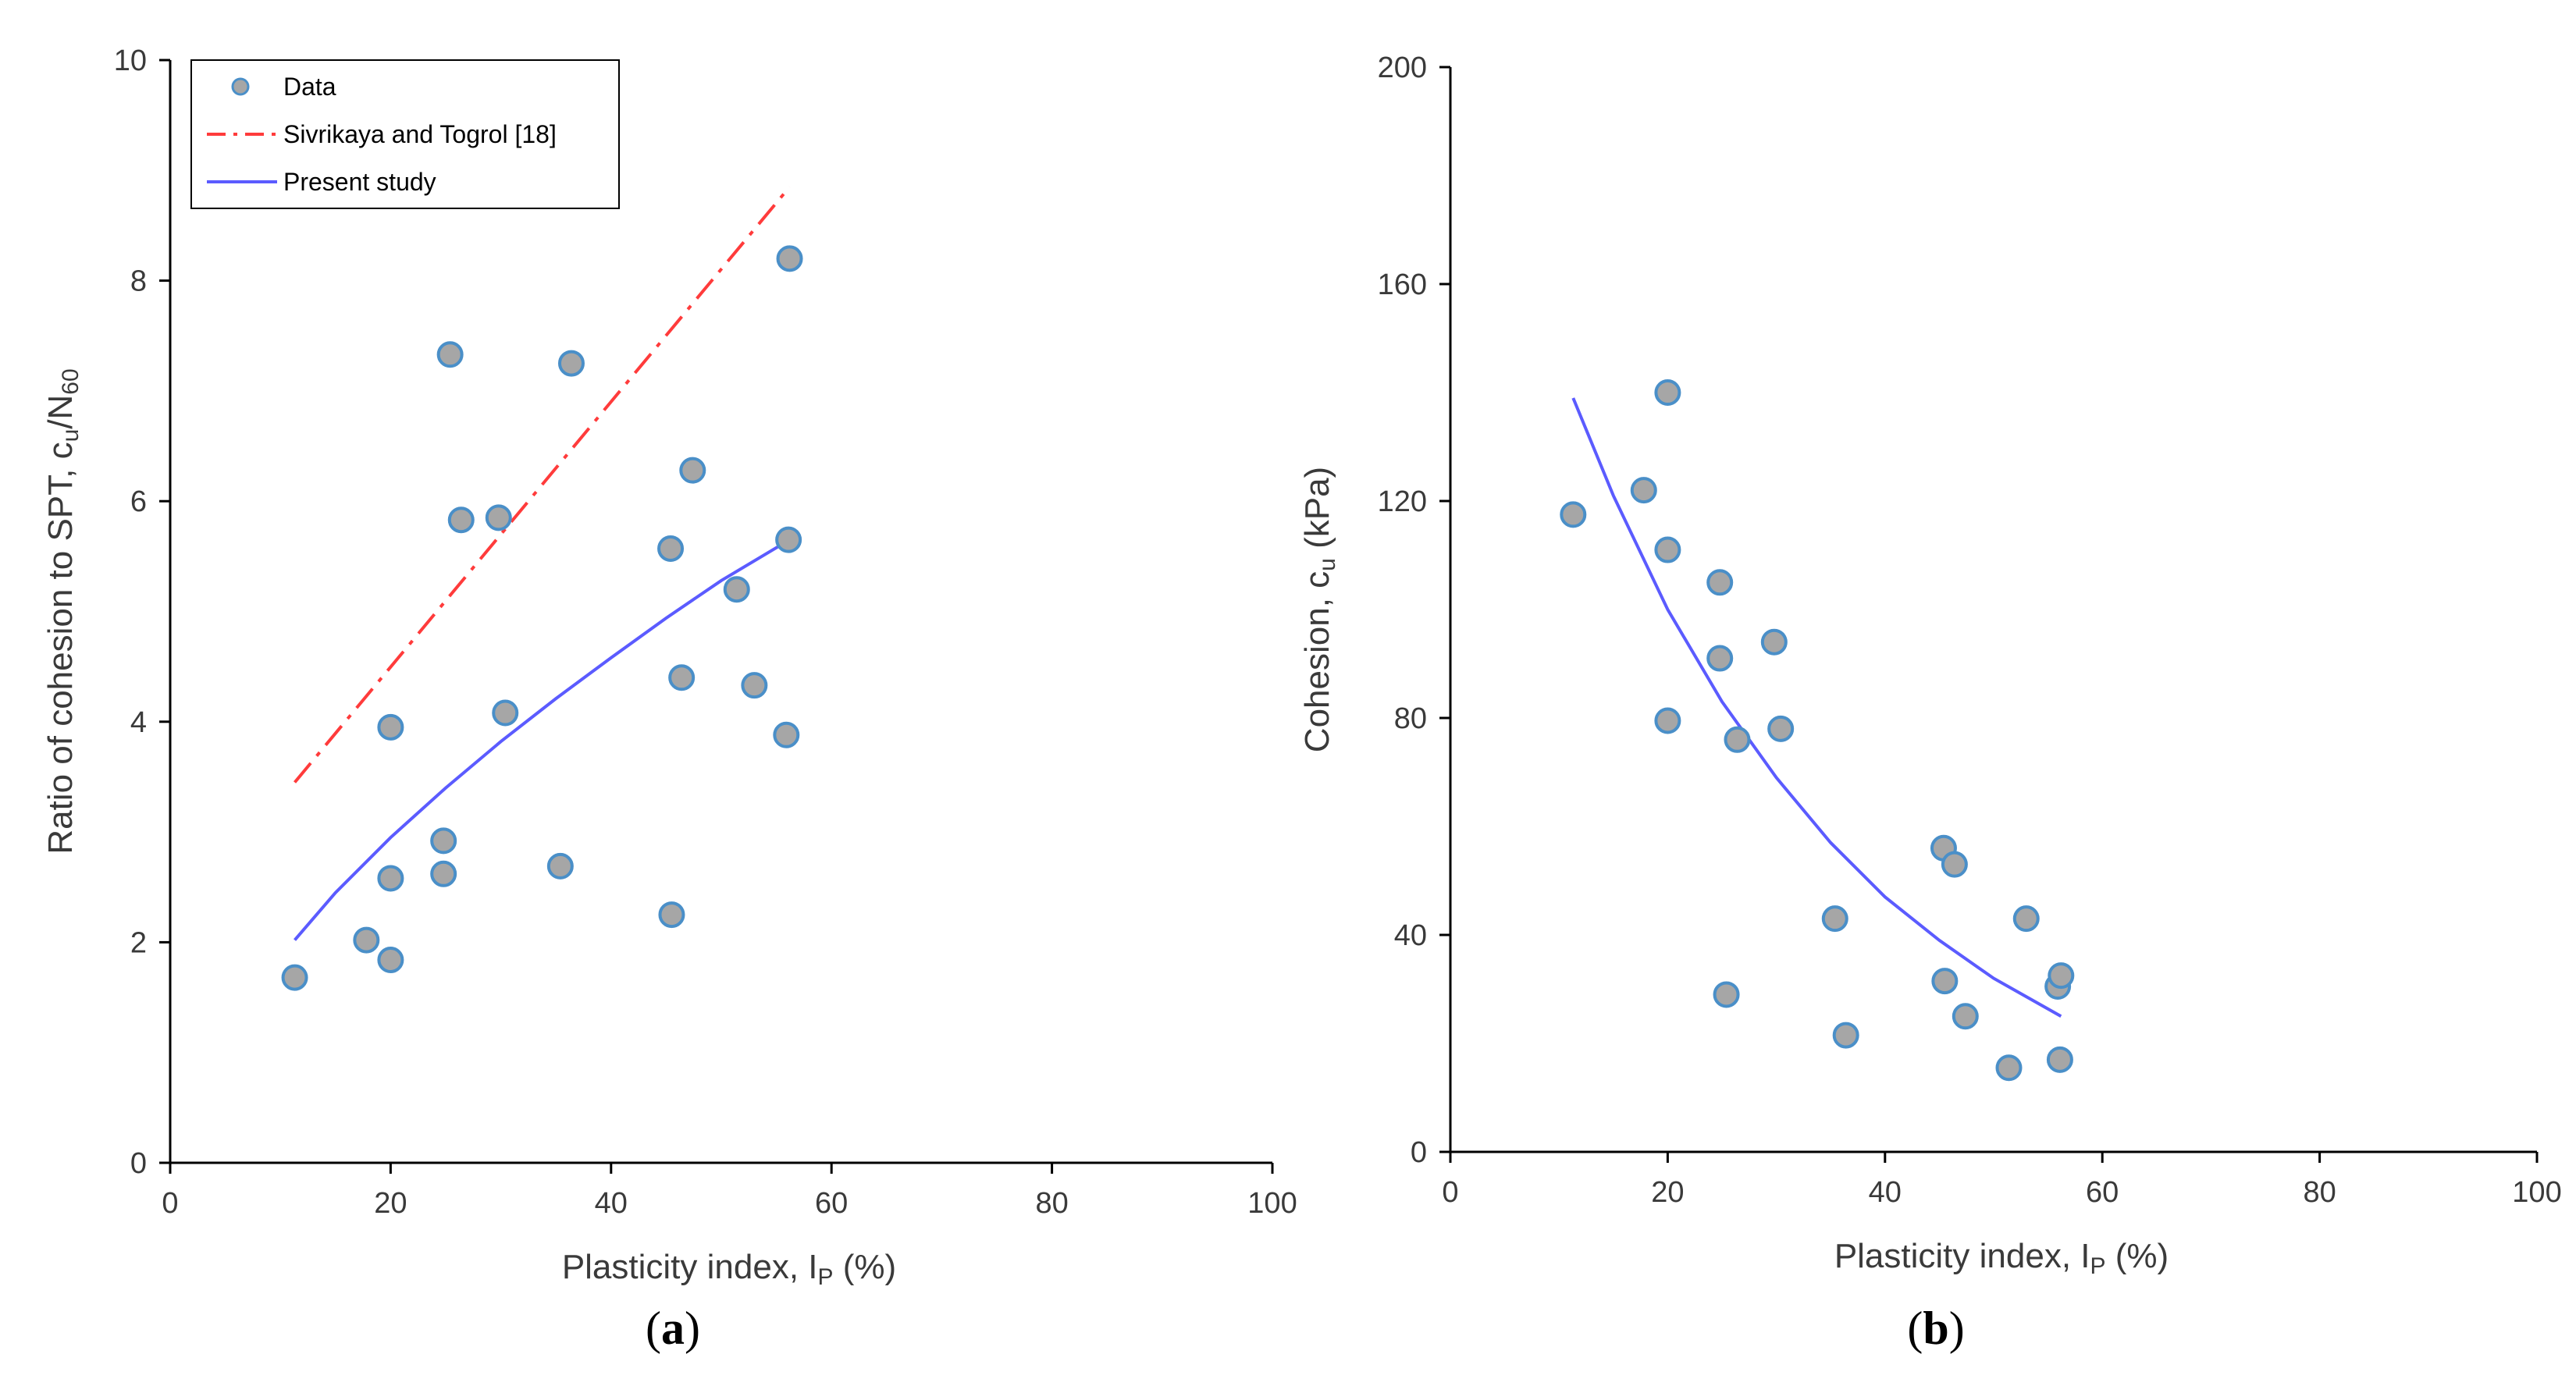 The width and height of the screenshot is (2576, 1386). I want to click on y-tick-label: 40, so click(1410, 935).